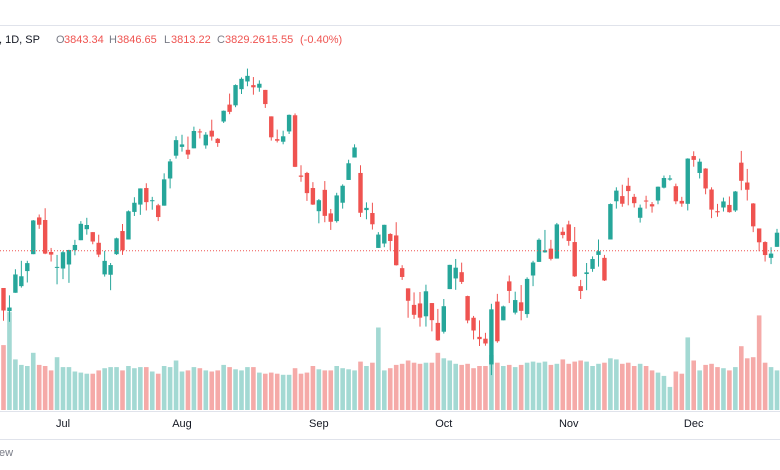 This screenshot has height=470, width=780. I want to click on x-tick-label: Jul, so click(63, 424).